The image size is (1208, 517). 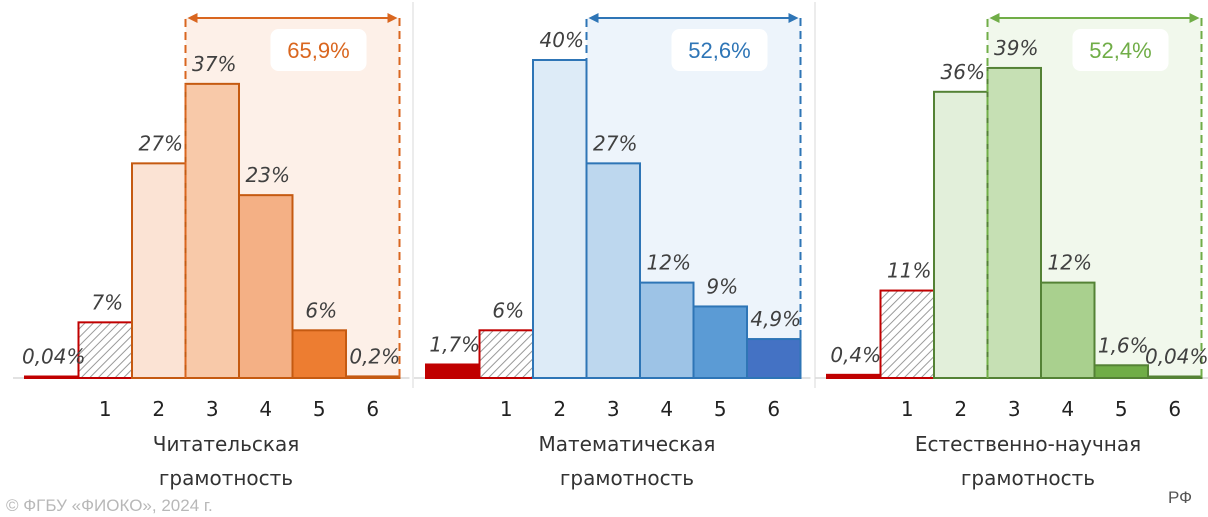 I want to click on value-label-1: 7%, so click(x=107, y=302).